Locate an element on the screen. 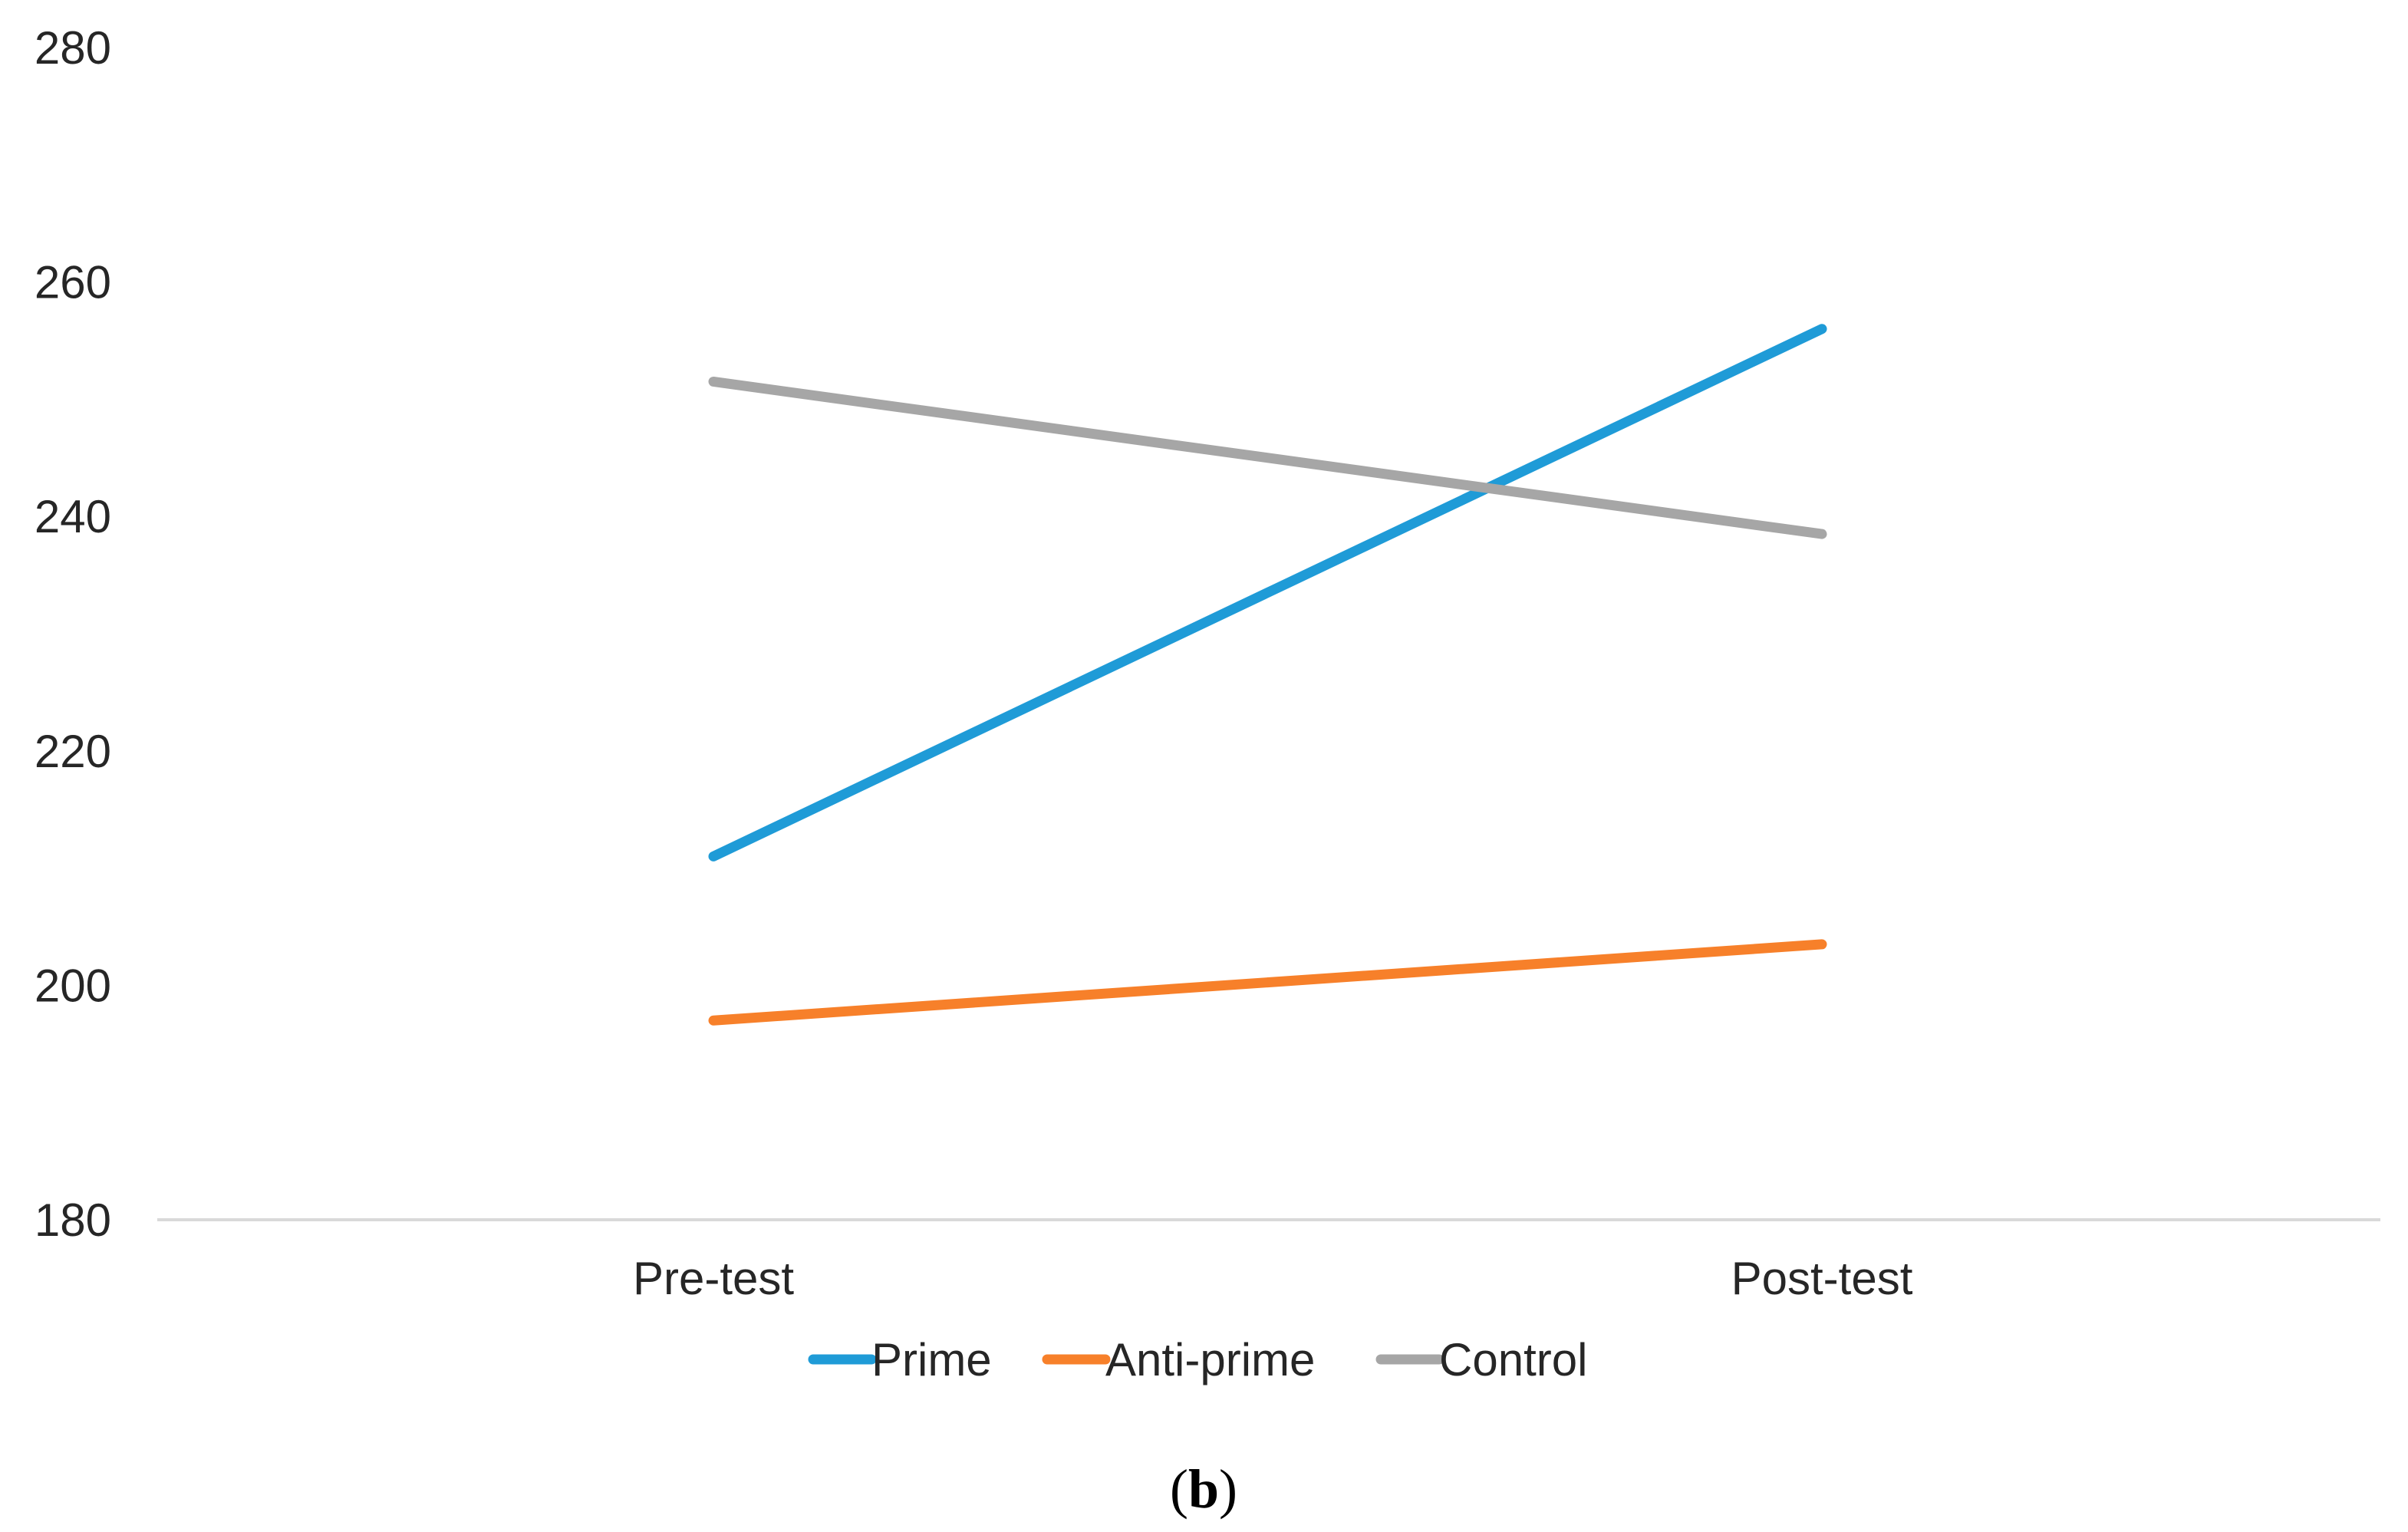 The width and height of the screenshot is (2408, 1532). figure-caption: (b) is located at coordinates (1203, 1489).